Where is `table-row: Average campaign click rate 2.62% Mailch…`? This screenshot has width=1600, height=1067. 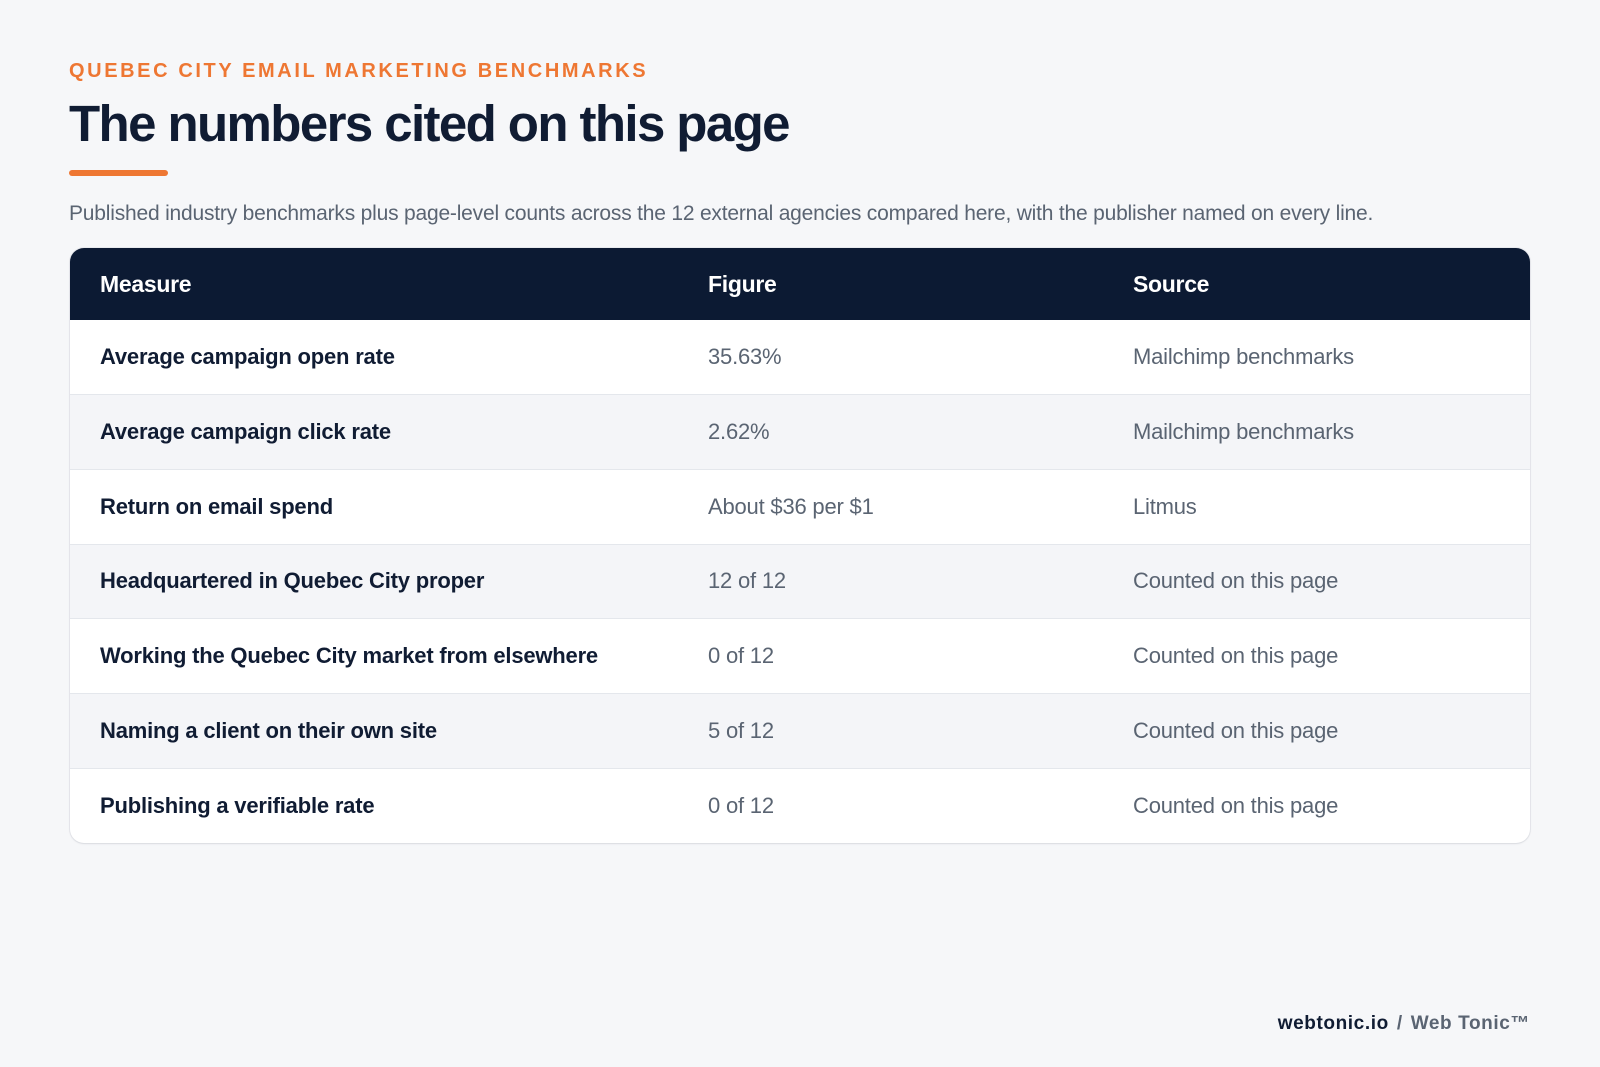 table-row: Average campaign click rate 2.62% Mailch… is located at coordinates (800, 432).